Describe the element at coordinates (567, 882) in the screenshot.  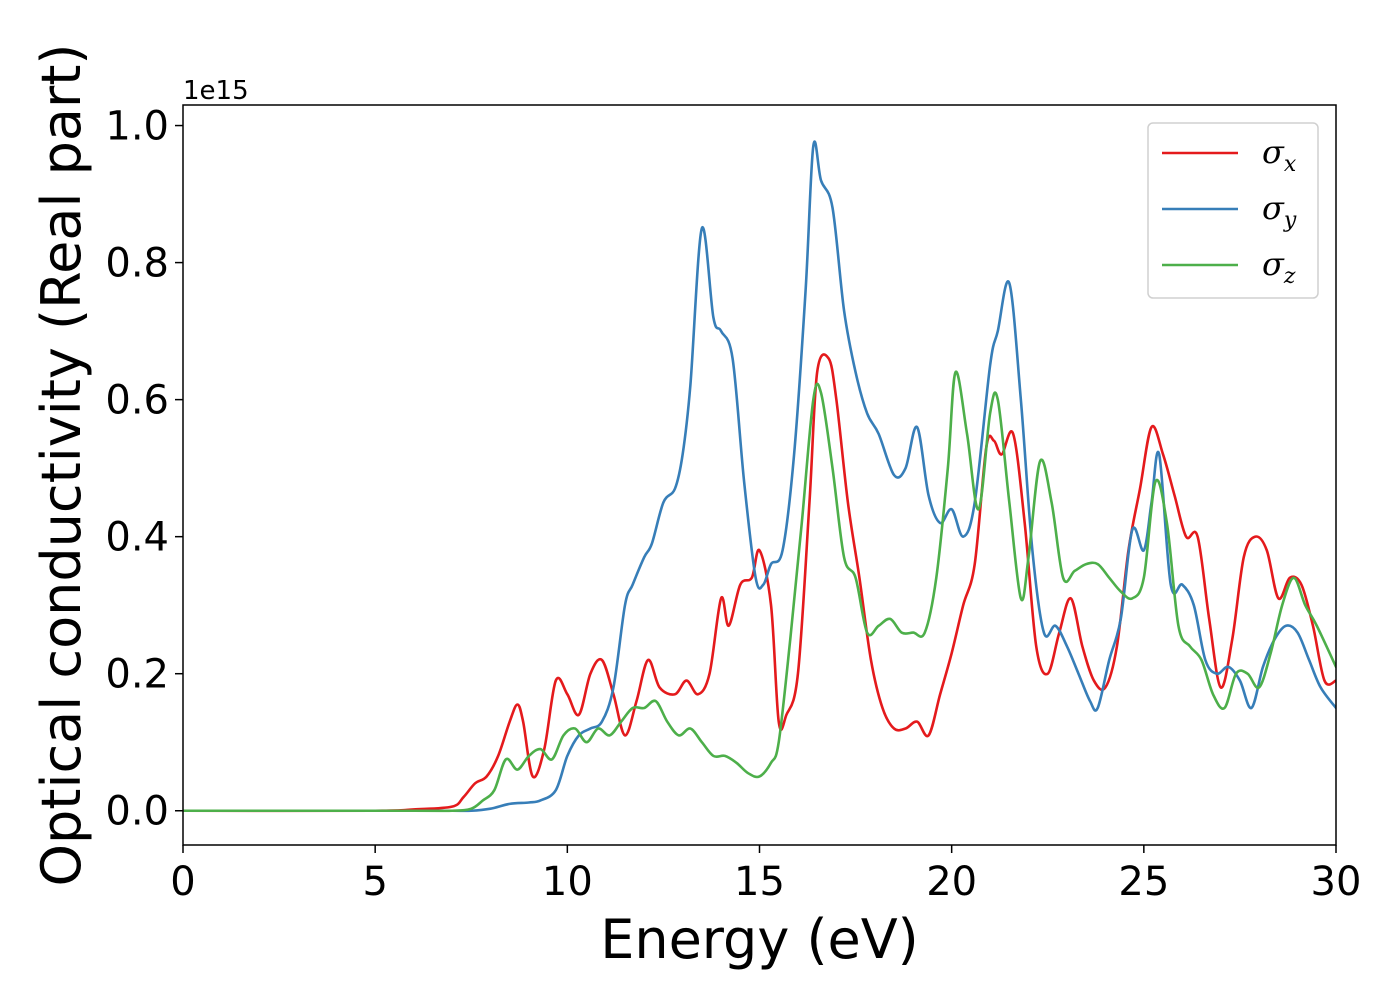
I see `x-tick-label: 10` at that location.